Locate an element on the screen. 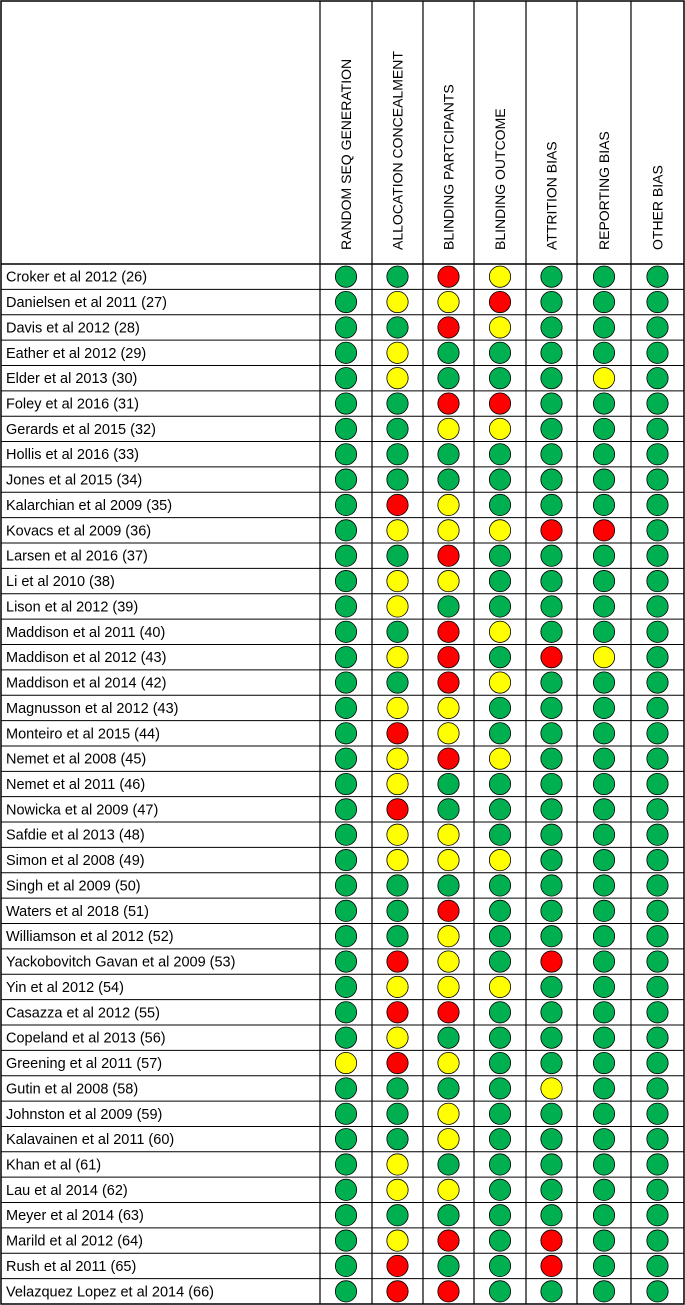 The width and height of the screenshot is (685, 1305). column-header: ATTRITION BIAS is located at coordinates (552, 195).